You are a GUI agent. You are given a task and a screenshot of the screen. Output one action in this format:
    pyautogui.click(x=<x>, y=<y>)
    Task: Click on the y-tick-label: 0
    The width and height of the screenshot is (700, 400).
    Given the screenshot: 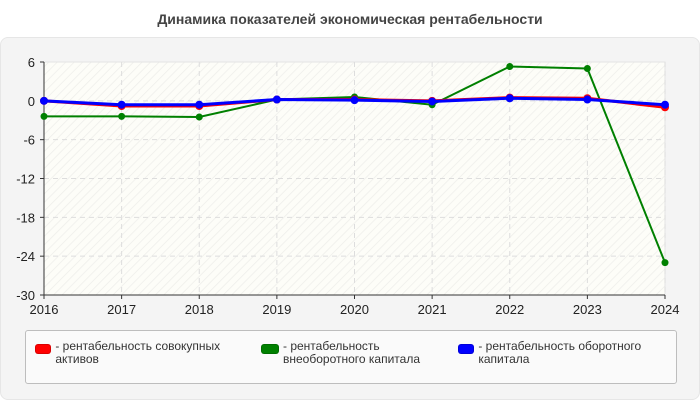 What is the action you would take?
    pyautogui.click(x=31, y=101)
    